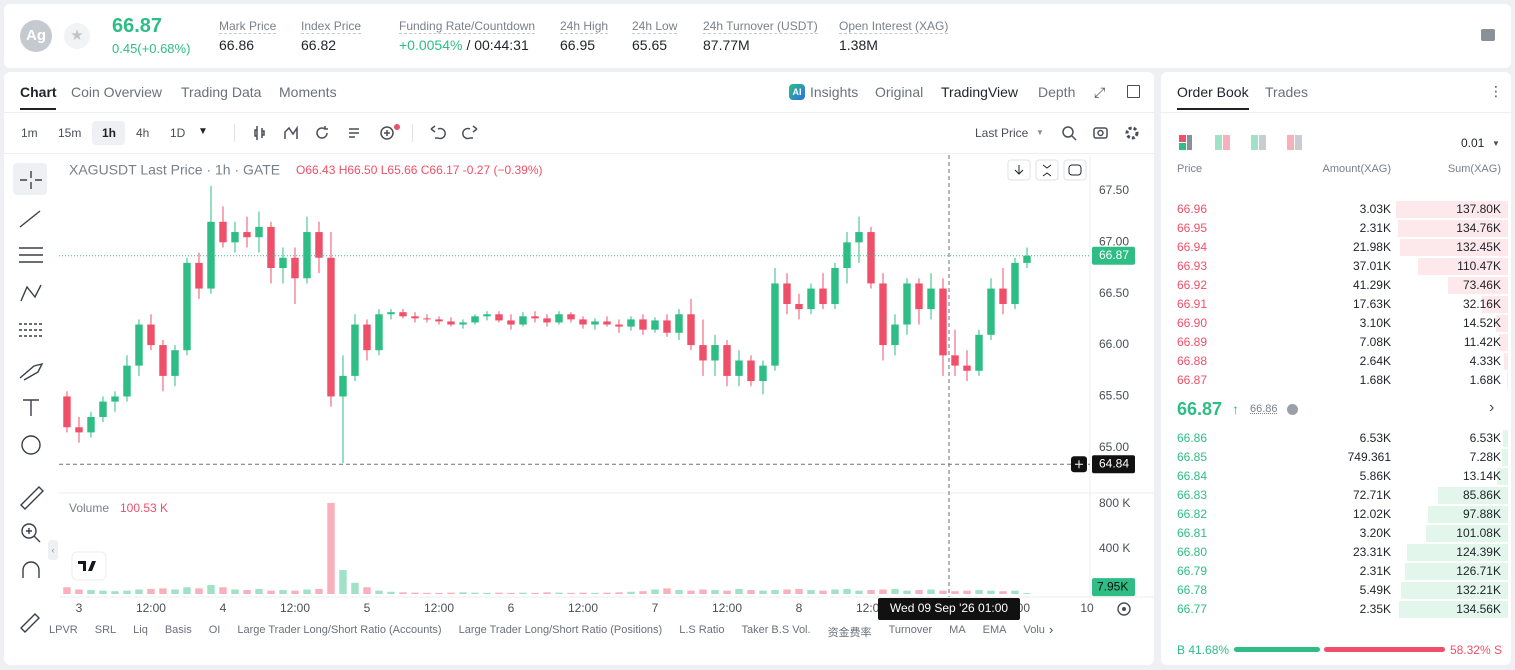  I want to click on settings-icon, so click(1132, 133).